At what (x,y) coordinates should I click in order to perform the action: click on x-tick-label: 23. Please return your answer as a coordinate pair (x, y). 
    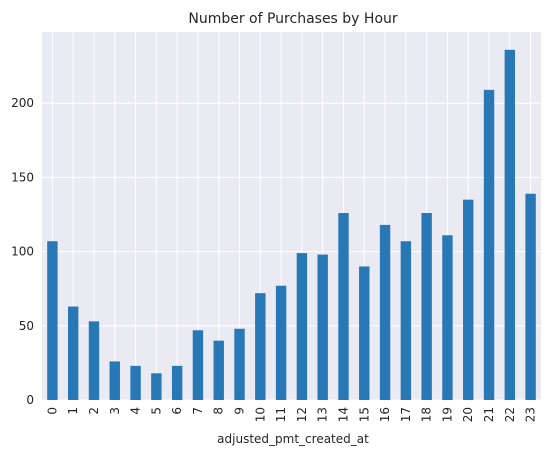
    Looking at the image, I should click on (531, 414).